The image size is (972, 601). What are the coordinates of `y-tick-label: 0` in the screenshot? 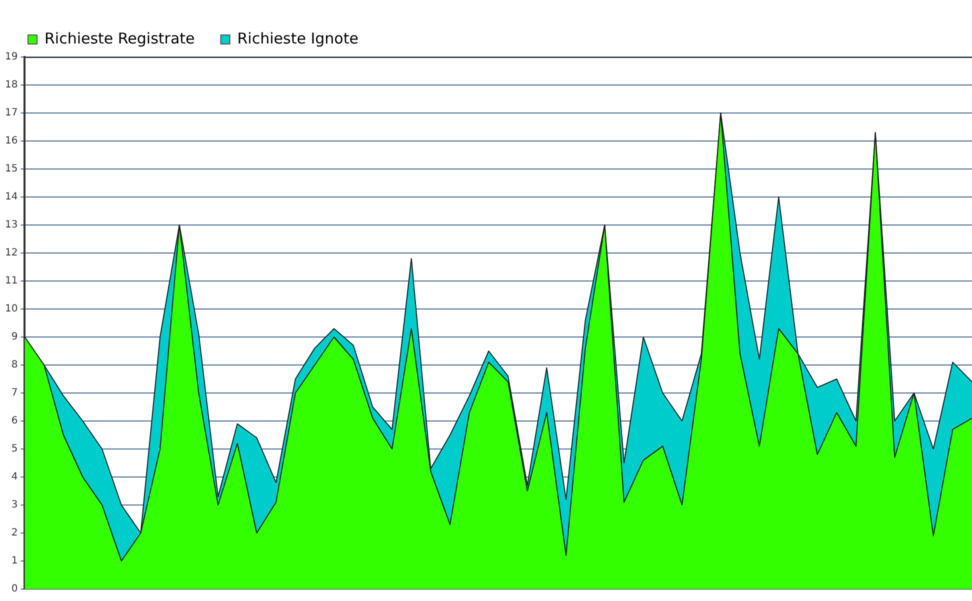 It's located at (14, 589).